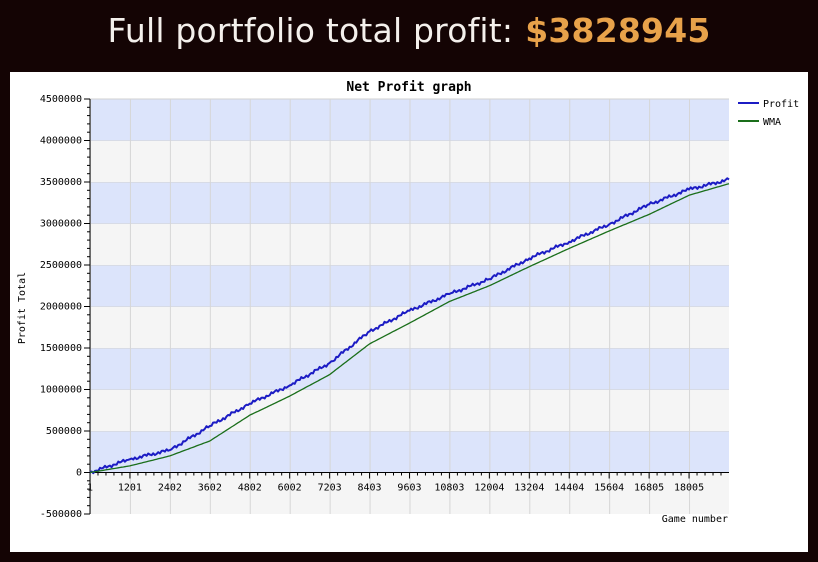 This screenshot has height=562, width=818. What do you see at coordinates (61, 182) in the screenshot?
I see `y-tick-label: 3500000` at bounding box center [61, 182].